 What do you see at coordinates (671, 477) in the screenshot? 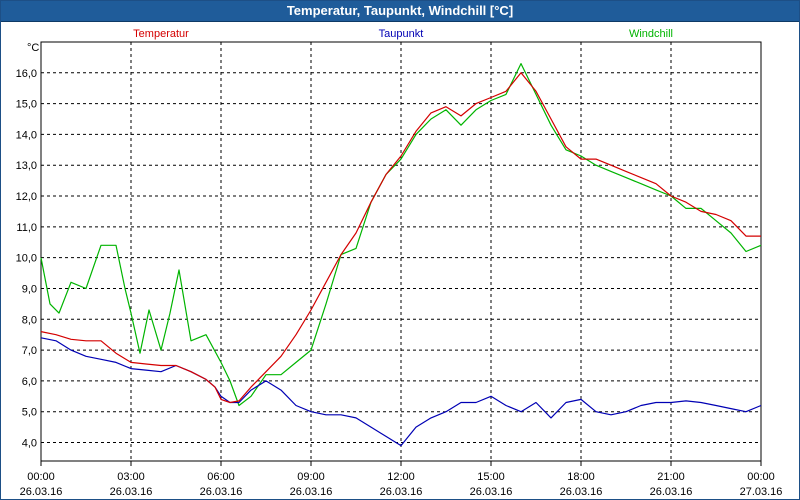
I see `x-tick-time-7: 21:00` at bounding box center [671, 477].